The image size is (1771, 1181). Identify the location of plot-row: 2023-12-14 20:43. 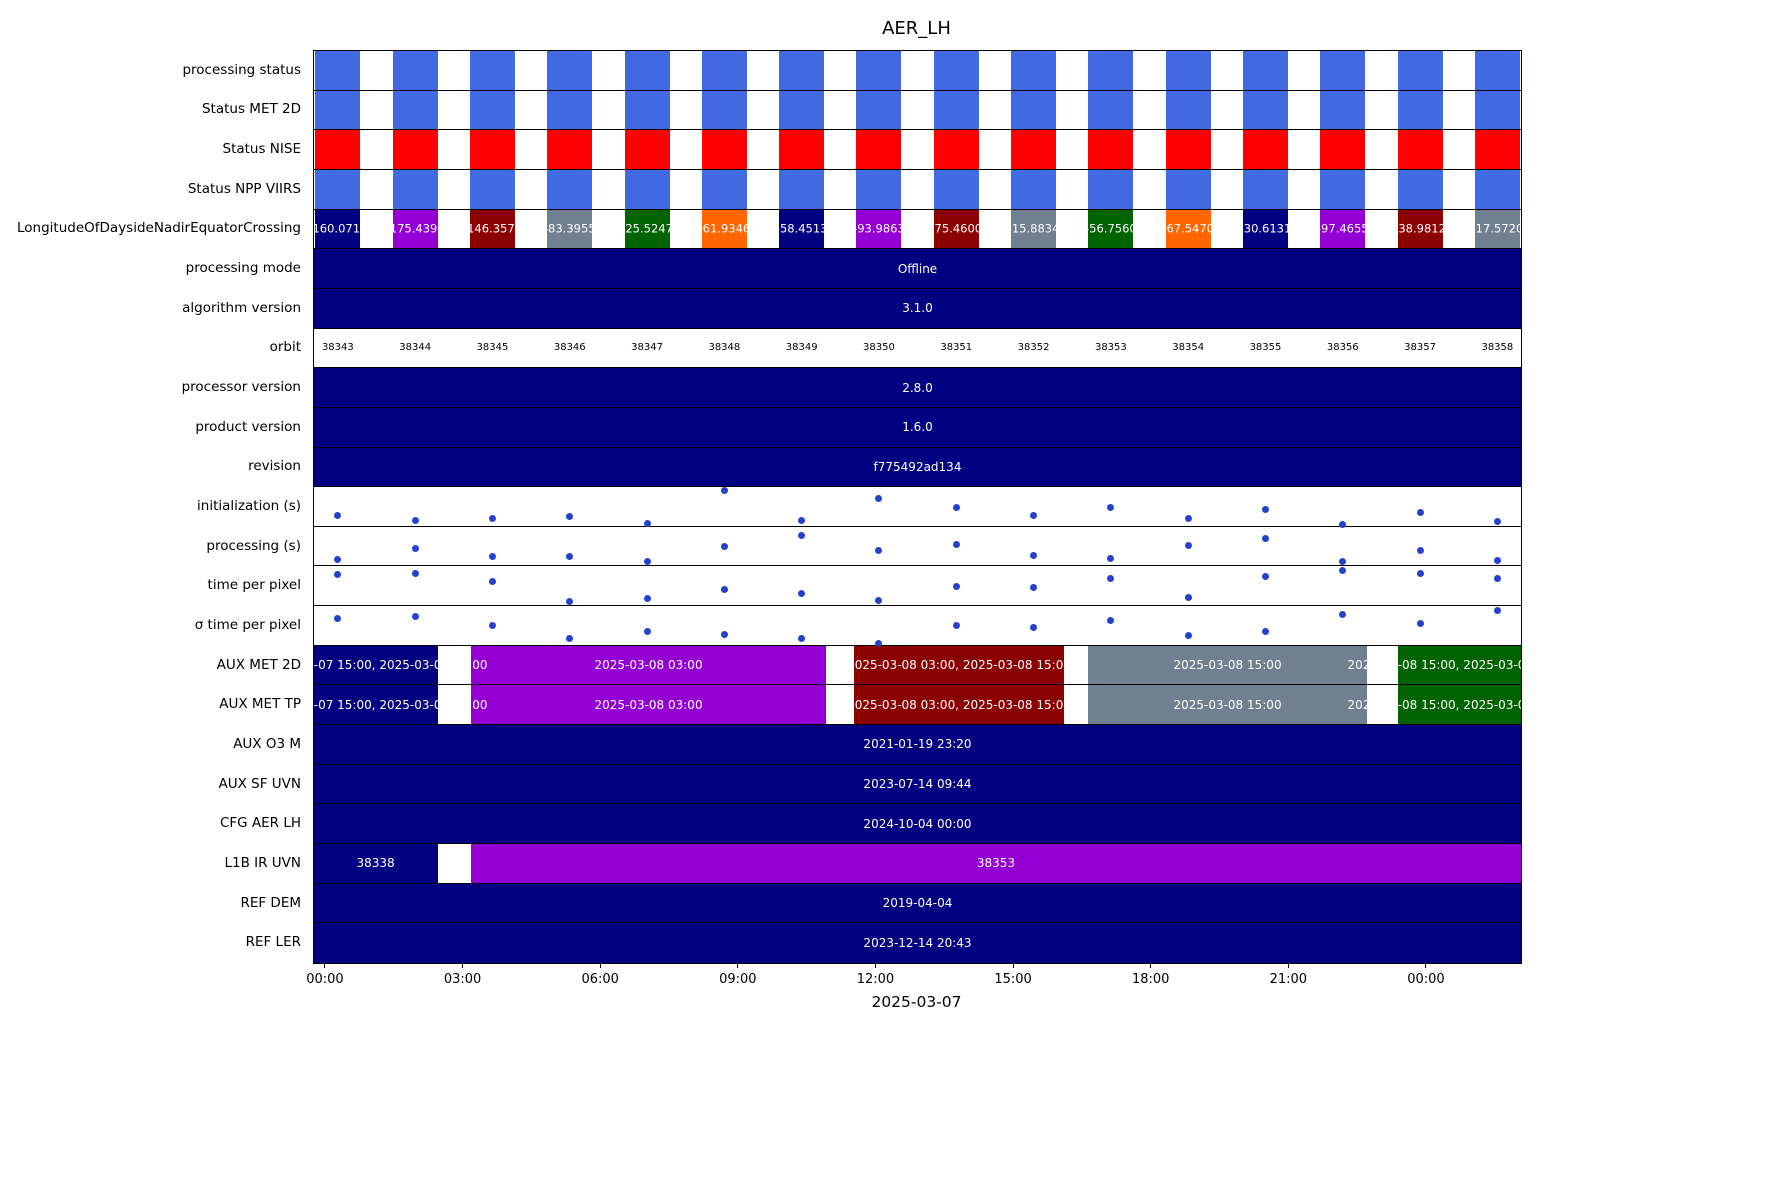
(917, 943).